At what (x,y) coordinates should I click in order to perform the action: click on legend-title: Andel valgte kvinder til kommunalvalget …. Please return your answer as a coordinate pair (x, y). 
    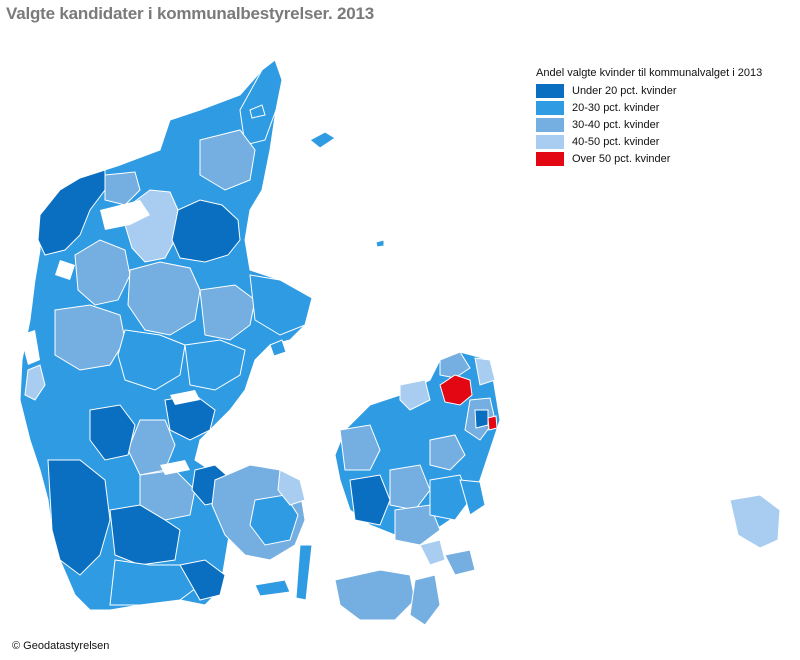
    Looking at the image, I should click on (649, 73).